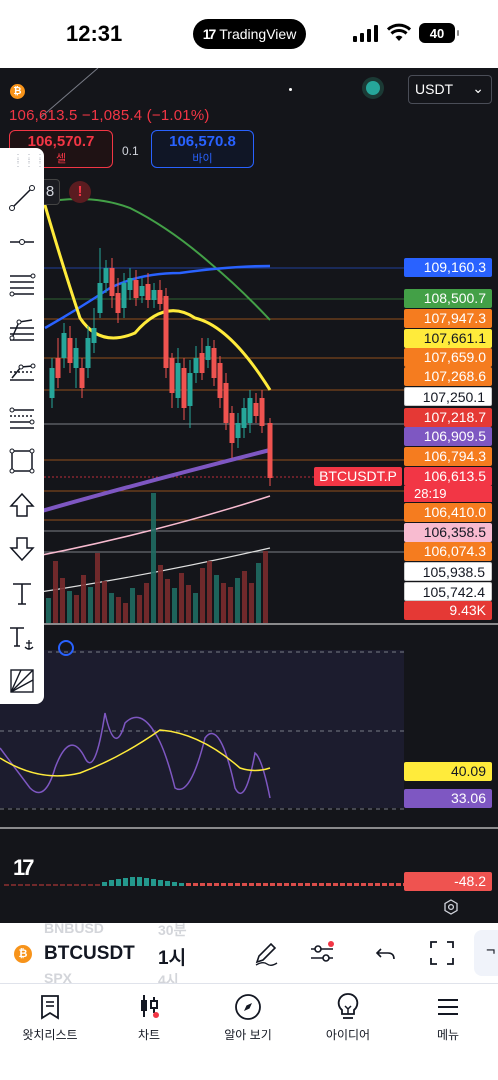 The image size is (498, 1080). Describe the element at coordinates (448, 532) in the screenshot. I see `price-label: 106,358.5` at that location.